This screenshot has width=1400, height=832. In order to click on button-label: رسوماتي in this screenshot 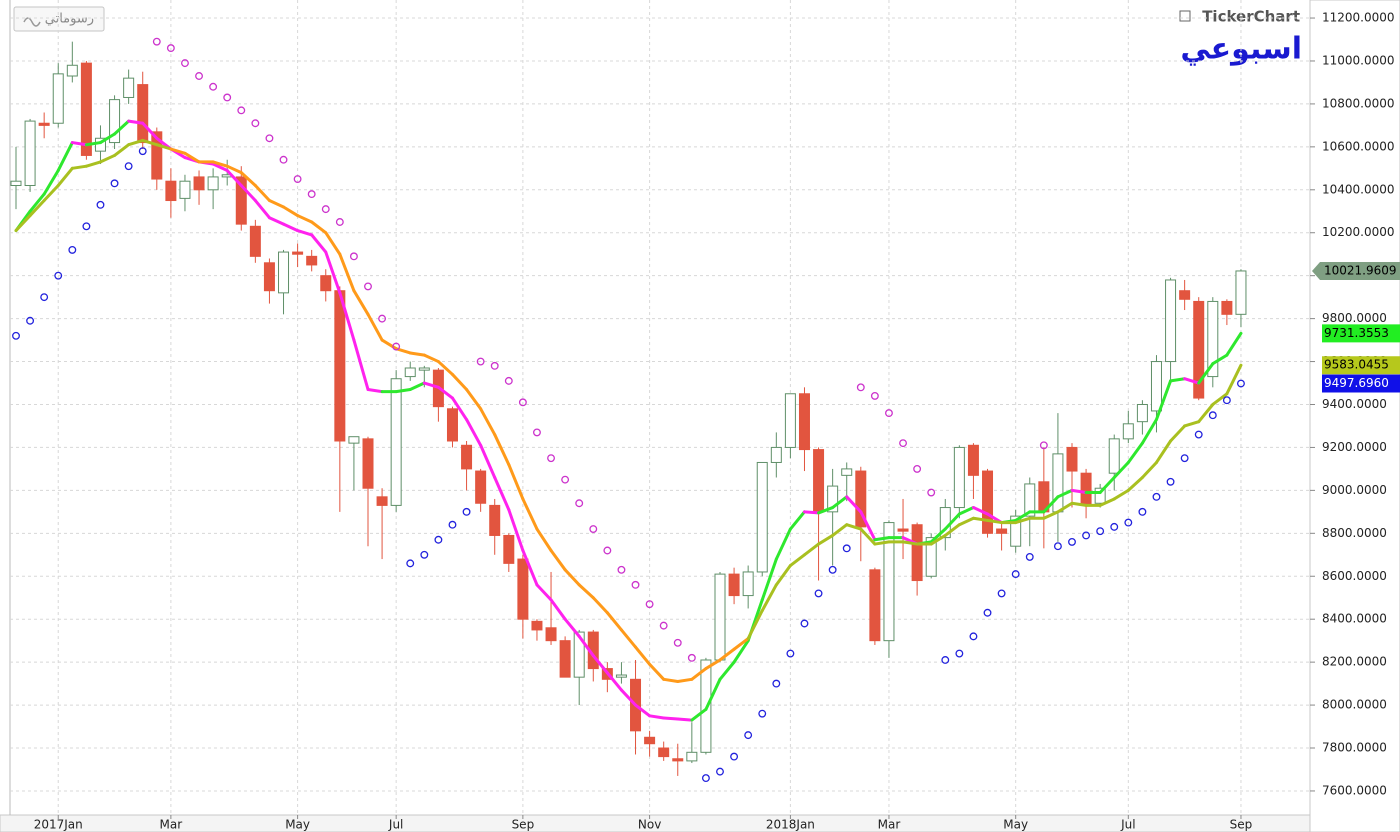, I will do `click(69, 19)`.